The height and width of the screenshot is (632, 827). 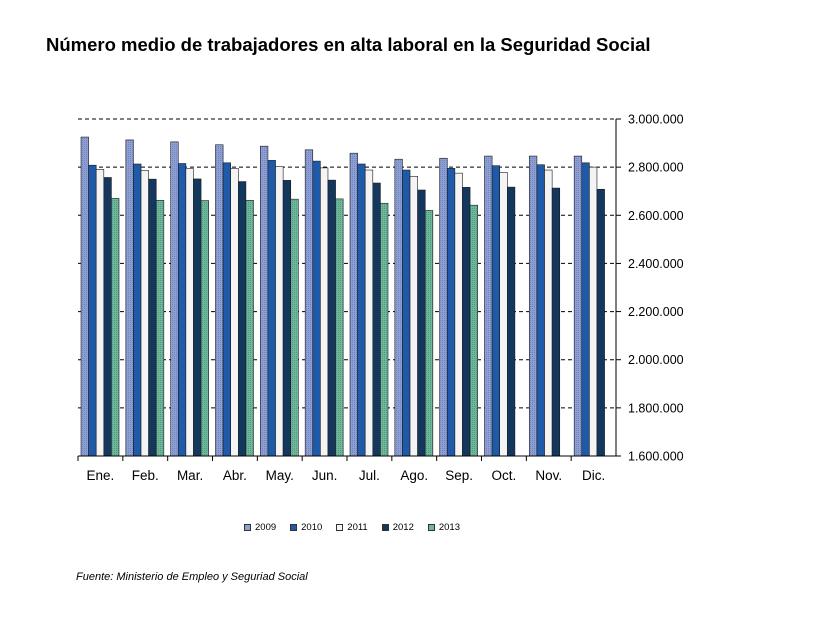 I want to click on y-tick-label: 2.200.000, so click(x=656, y=312).